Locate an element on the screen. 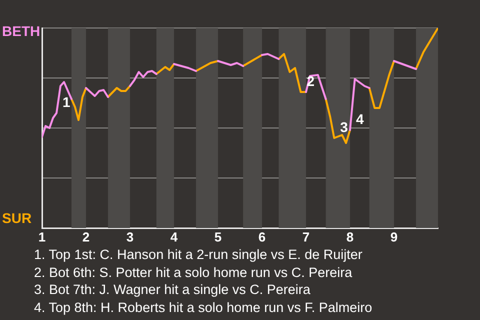  x-tick-label: 9 is located at coordinates (394, 236).